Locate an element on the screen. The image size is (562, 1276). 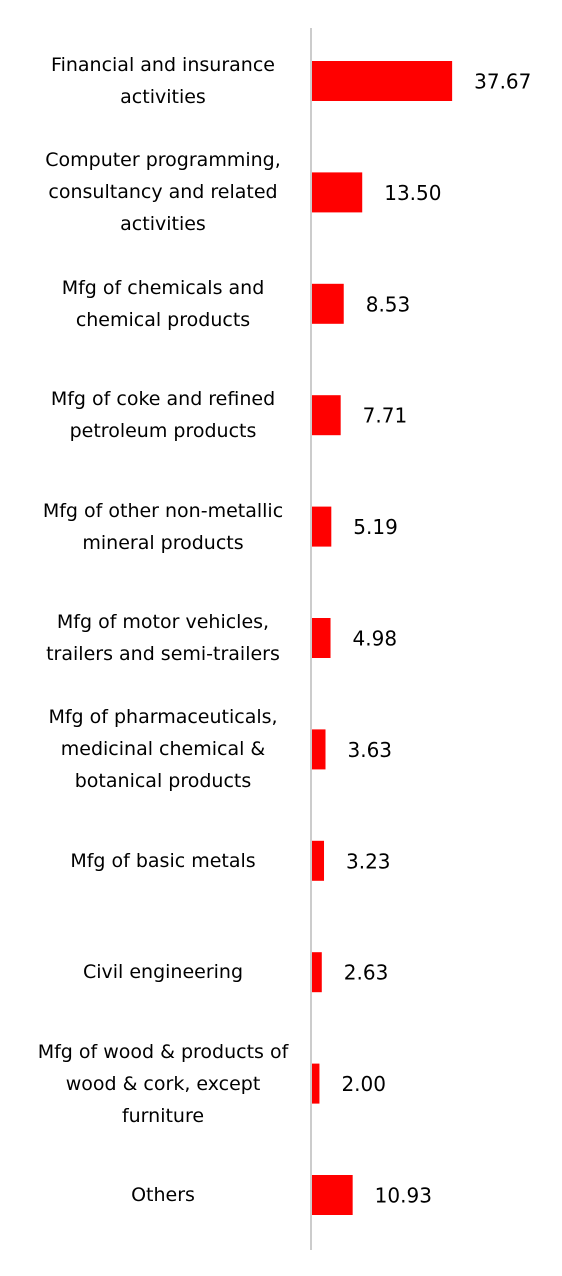
category-label: Mfg of basic metals is located at coordinates (163, 860).